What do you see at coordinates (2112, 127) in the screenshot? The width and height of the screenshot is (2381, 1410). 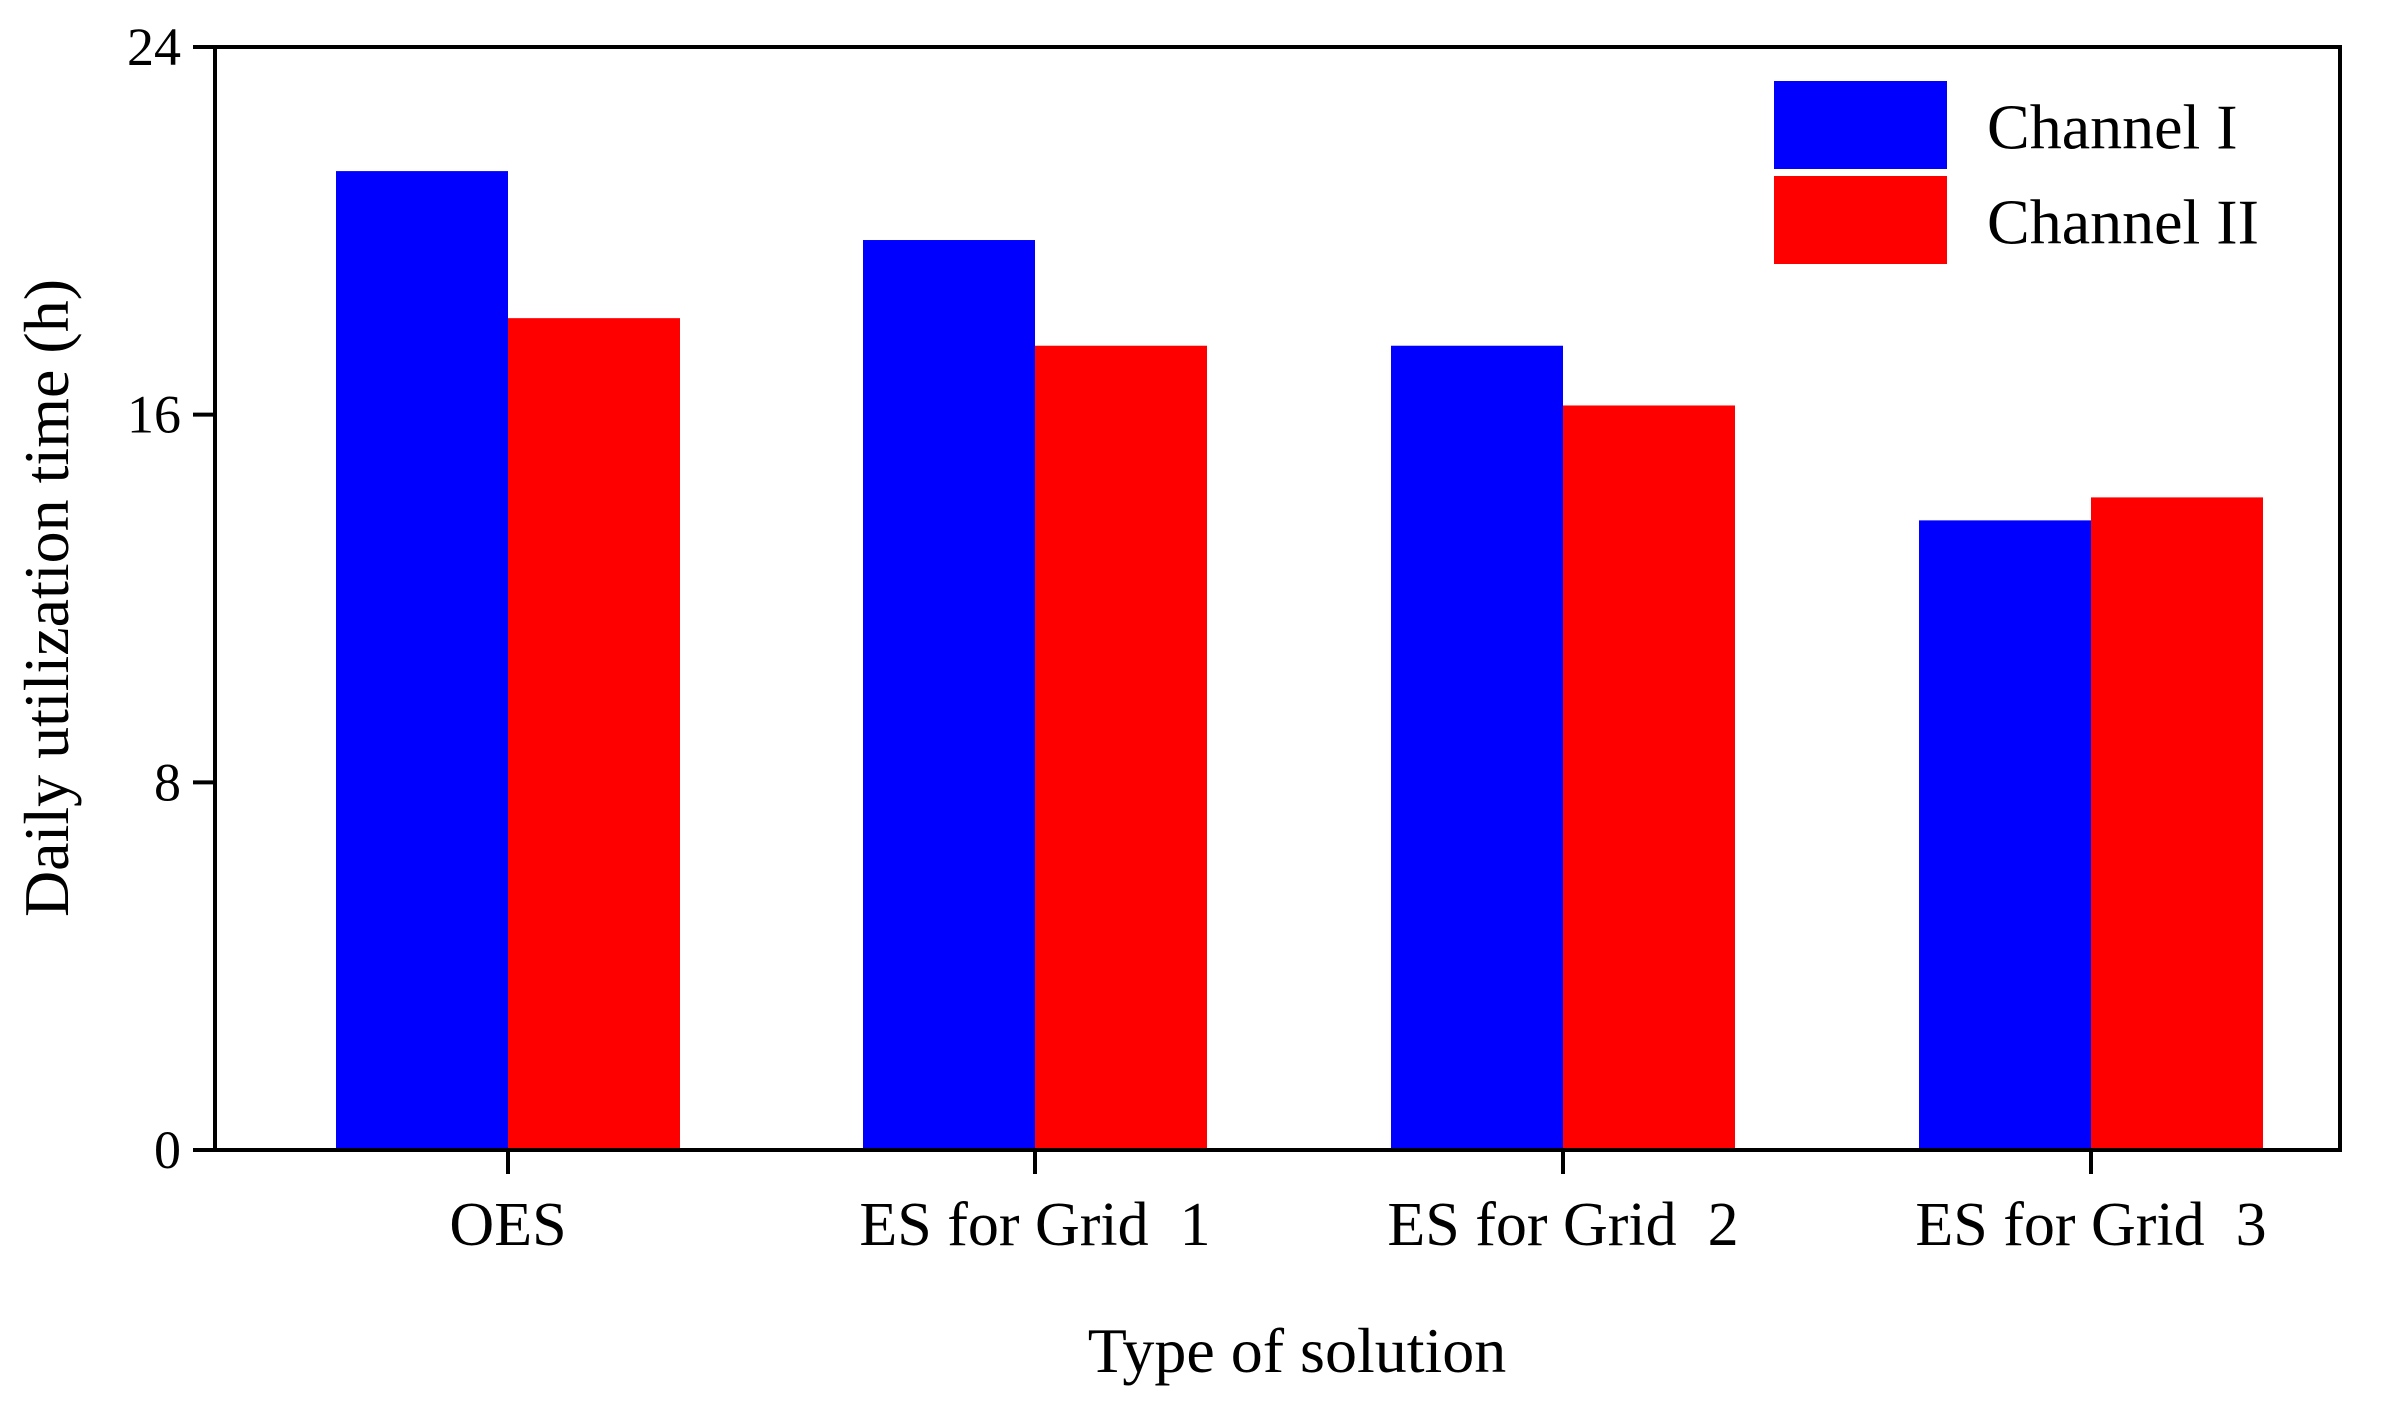 I see `legend-label: Channel I` at bounding box center [2112, 127].